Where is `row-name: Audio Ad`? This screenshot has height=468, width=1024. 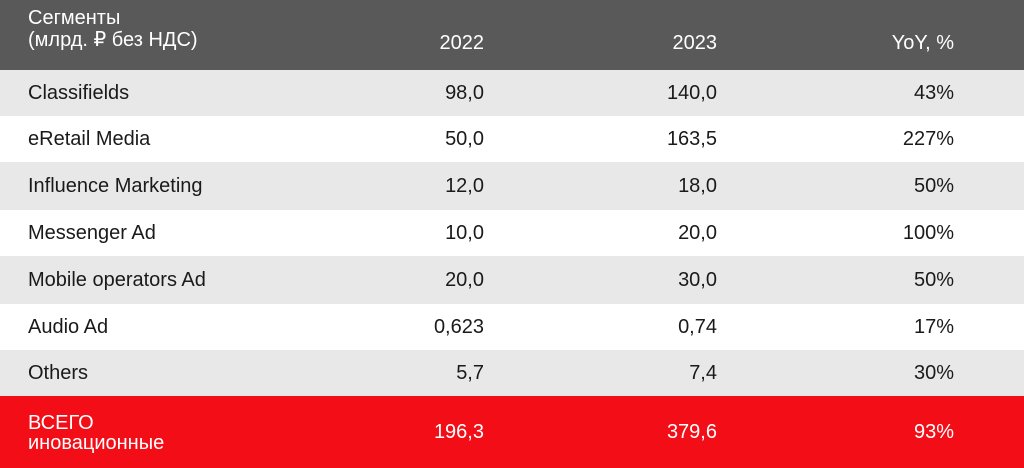
row-name: Audio Ad is located at coordinates (68, 327).